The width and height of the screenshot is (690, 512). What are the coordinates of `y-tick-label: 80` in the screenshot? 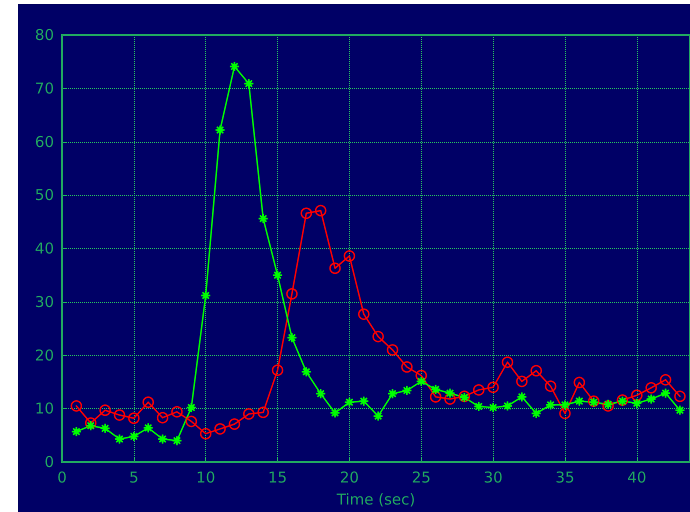 It's located at (44, 35).